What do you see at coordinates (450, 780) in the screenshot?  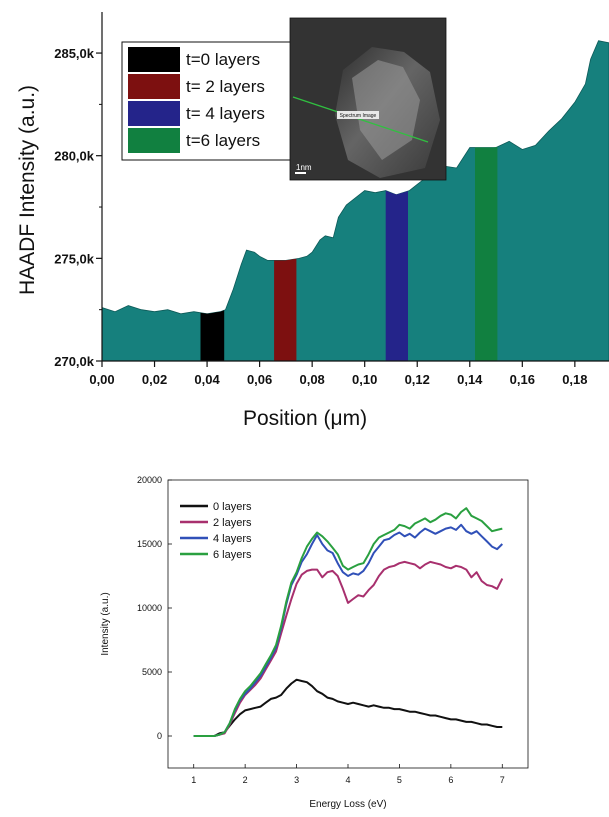 I see `x-tick-label: 6` at bounding box center [450, 780].